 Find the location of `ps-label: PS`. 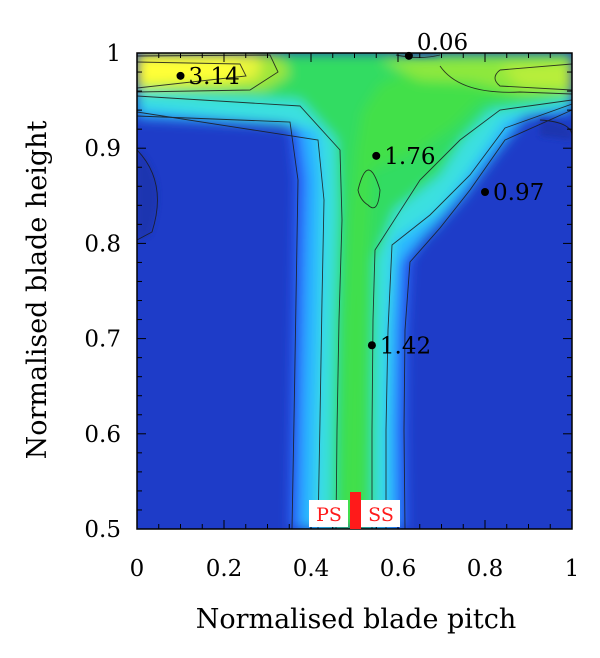

ps-label: PS is located at coordinates (329, 515).